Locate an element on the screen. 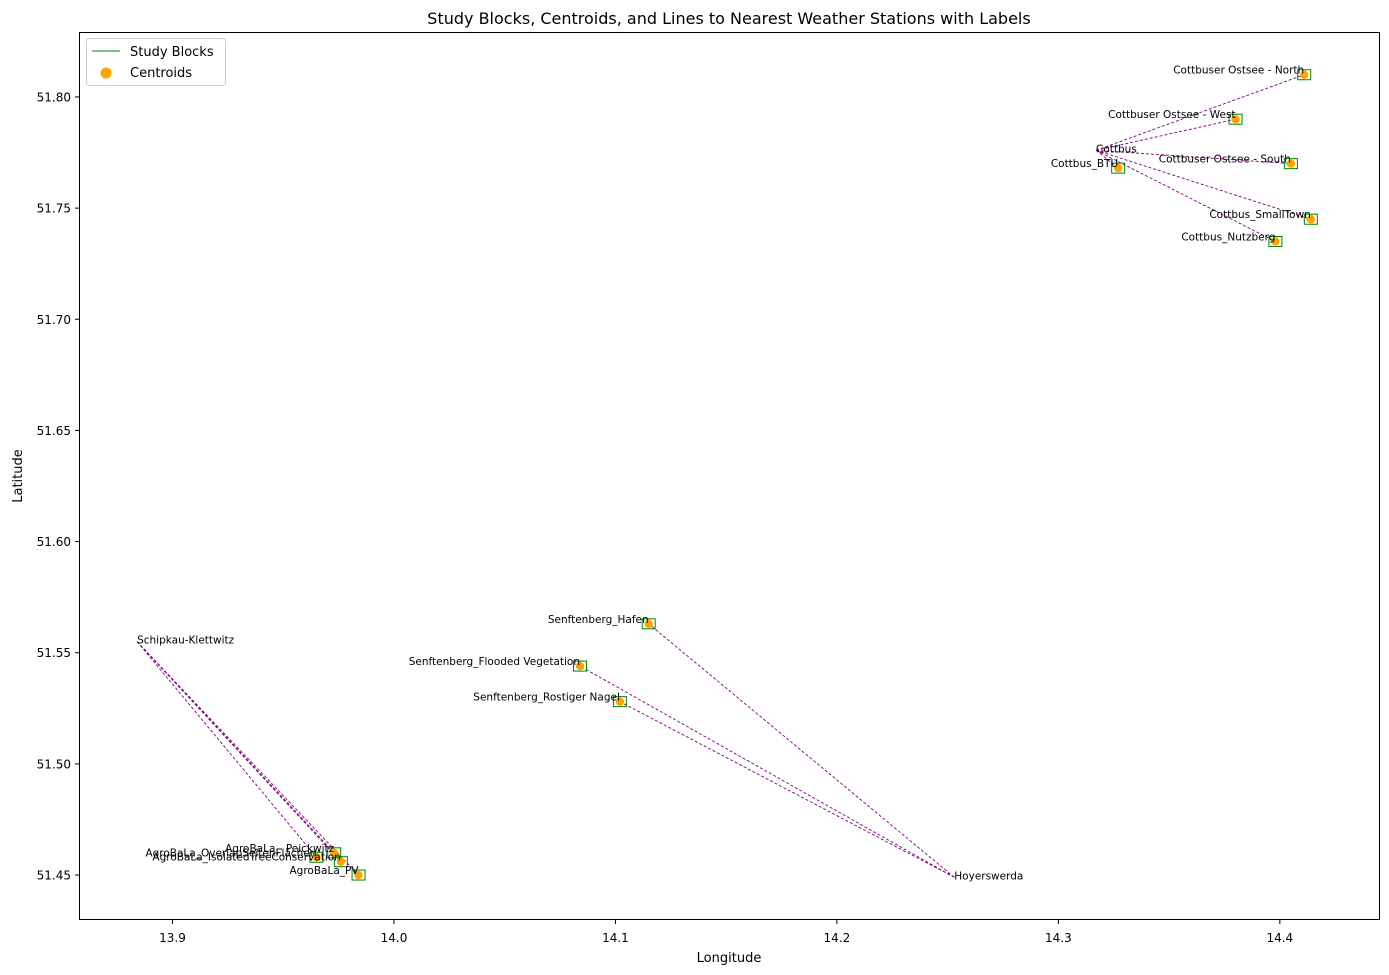 The image size is (1389, 975). x-axis-ticks: 13.9 14.0 14.1 14.2 14.3 14.4 is located at coordinates (726, 932).